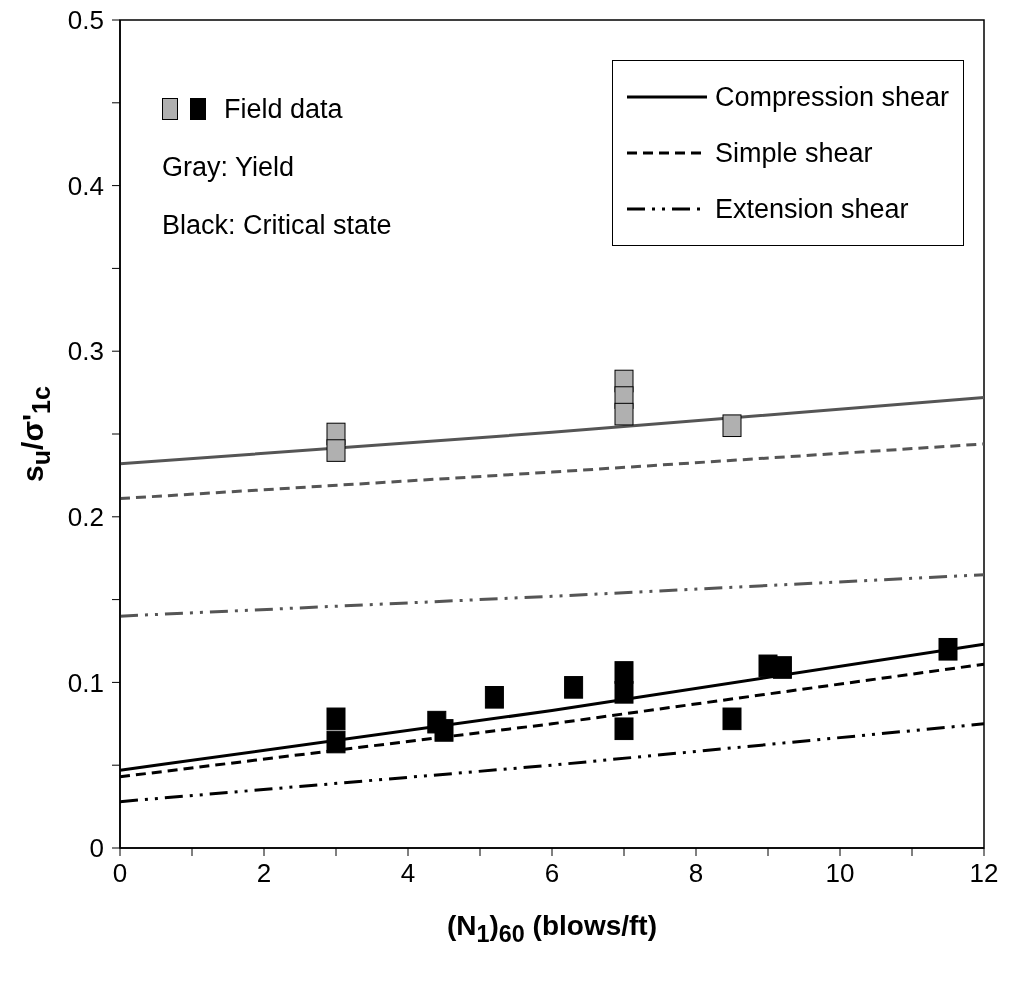 This screenshot has height=986, width=1020. I want to click on x-tick-label: 4, so click(408, 873).